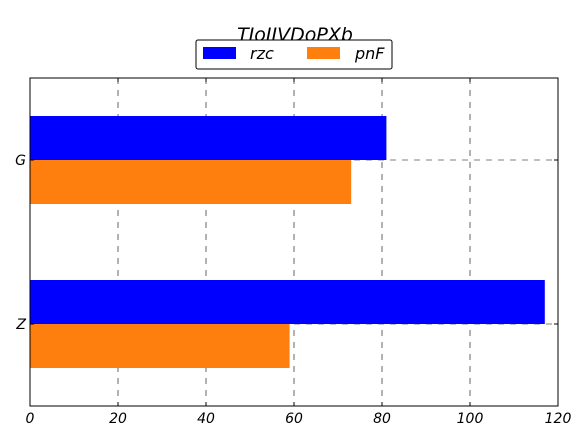 This screenshot has height=438, width=584. What do you see at coordinates (323, 53) in the screenshot?
I see `legend-swatch-pnf` at bounding box center [323, 53].